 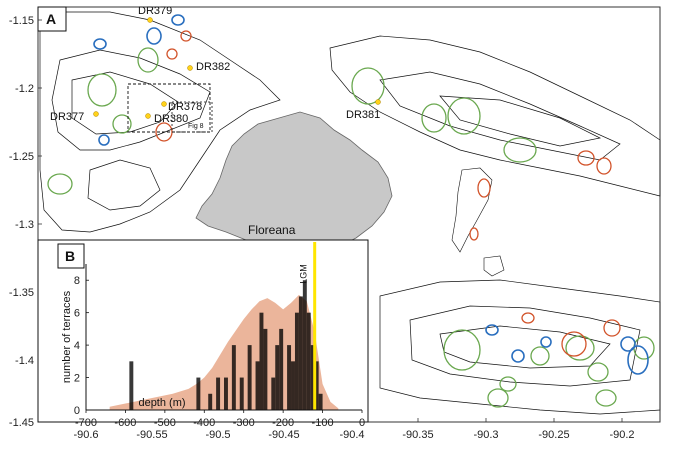 I want to click on histogram-x-tick-label: -700, so click(x=86, y=423).